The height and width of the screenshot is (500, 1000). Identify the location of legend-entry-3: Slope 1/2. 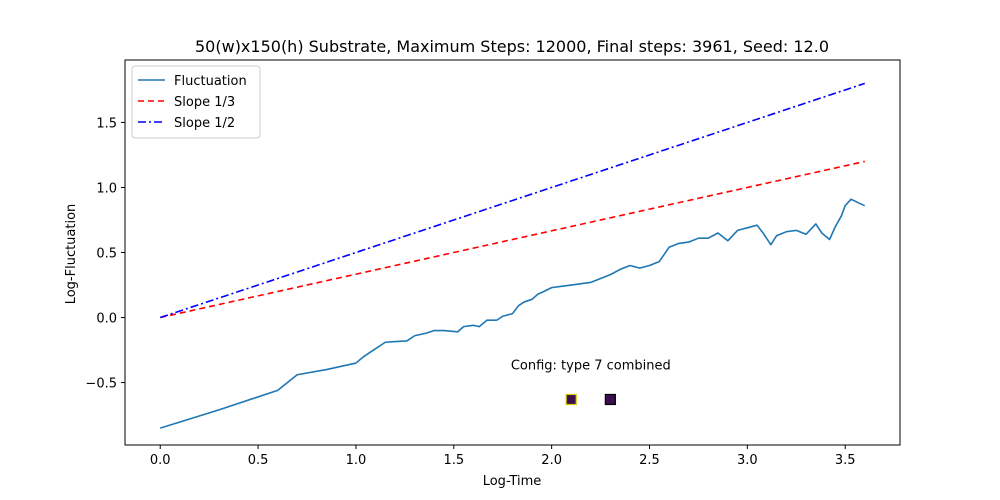
(204, 123).